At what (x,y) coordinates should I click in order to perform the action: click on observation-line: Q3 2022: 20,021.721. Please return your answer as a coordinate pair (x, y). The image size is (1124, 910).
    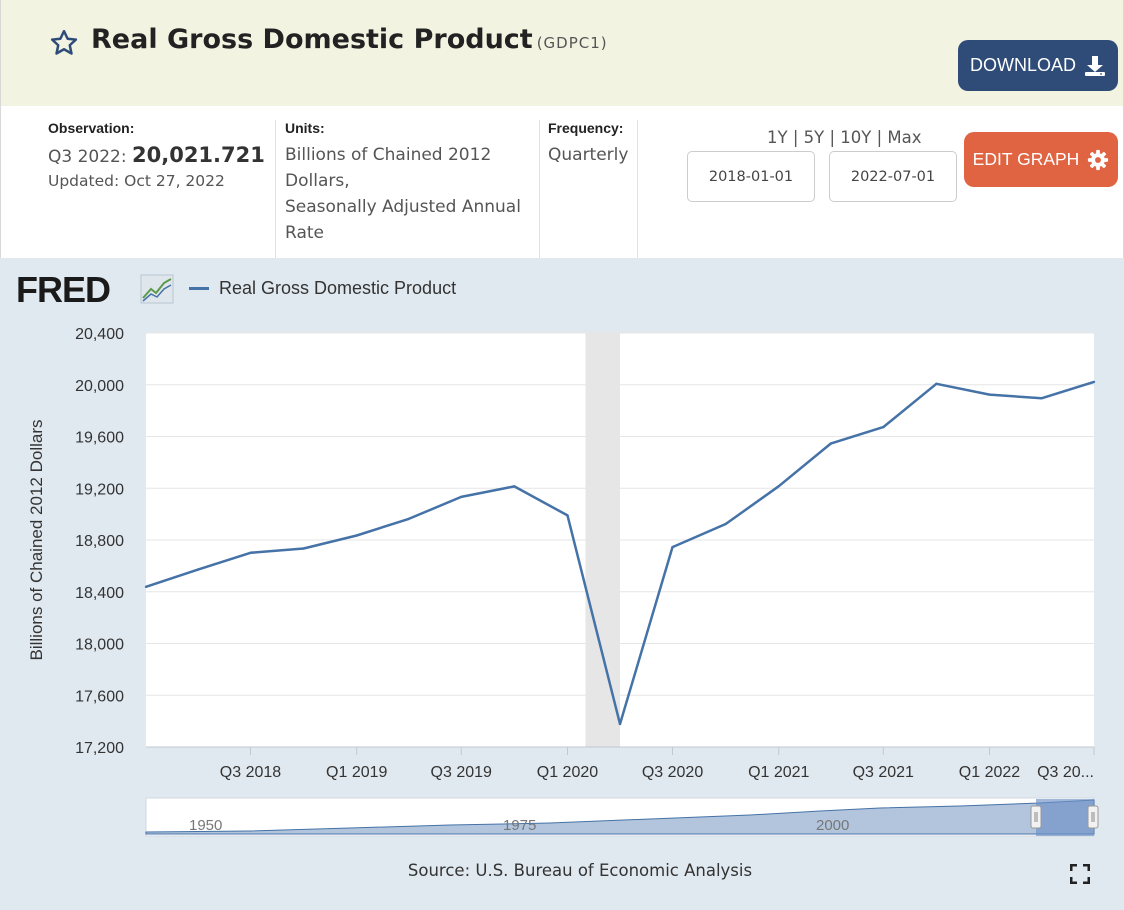
    Looking at the image, I should click on (156, 156).